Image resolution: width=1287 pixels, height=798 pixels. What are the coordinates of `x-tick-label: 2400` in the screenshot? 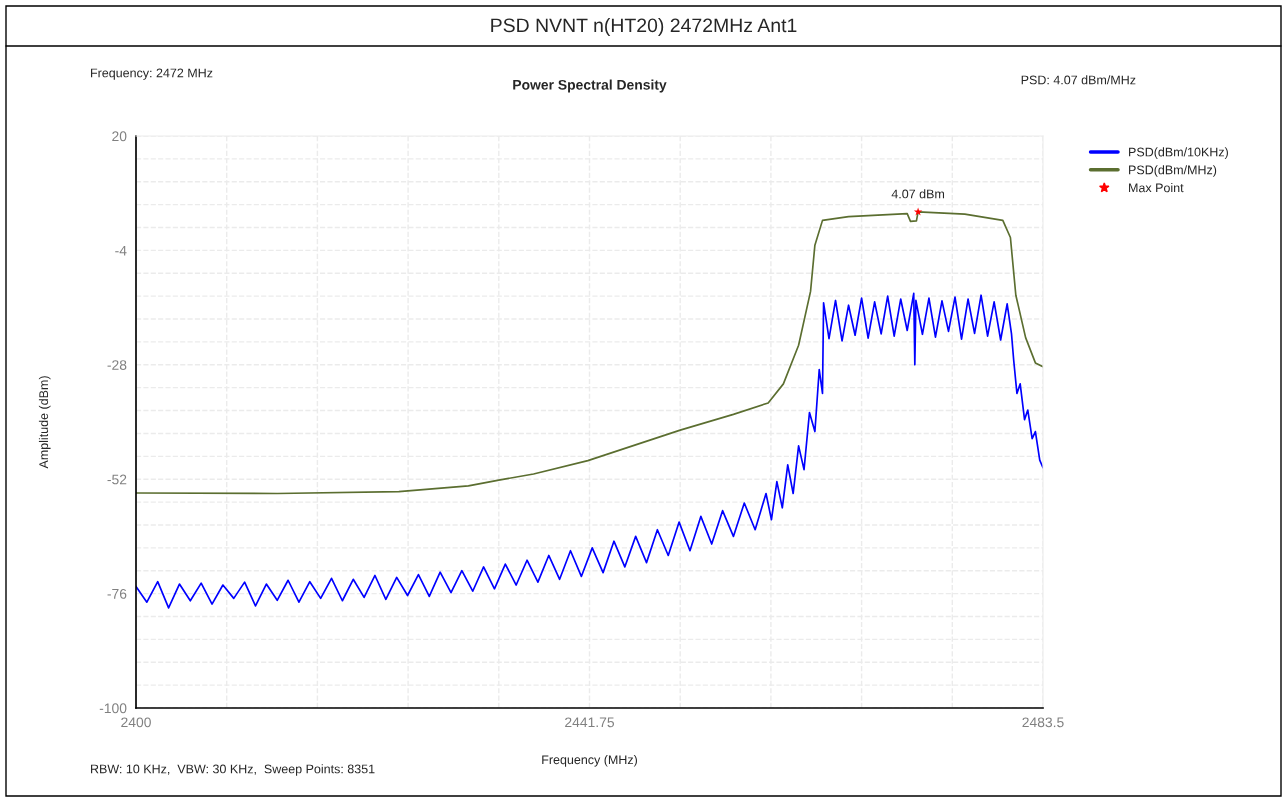 It's located at (136, 722).